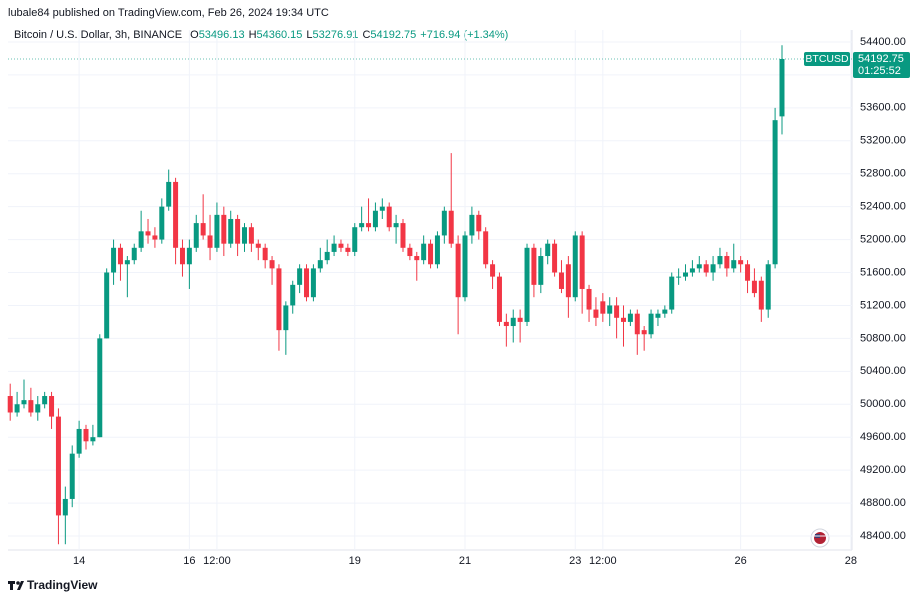 Image resolution: width=920 pixels, height=600 pixels. I want to click on y-tick-label: 54400.00, so click(883, 42).